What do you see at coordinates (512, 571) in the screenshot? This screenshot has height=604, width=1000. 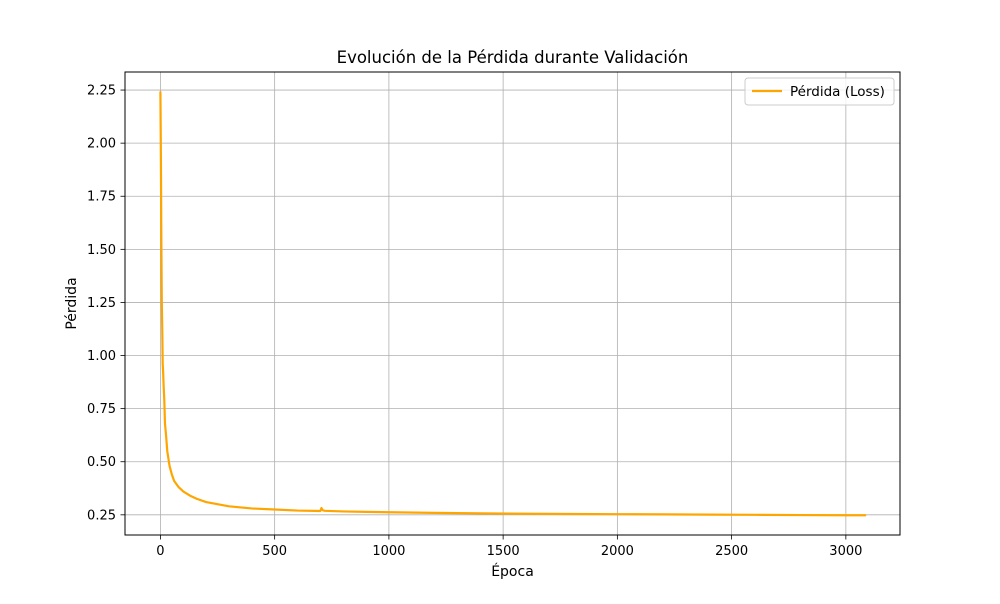 I see `x-axis-label: Época` at bounding box center [512, 571].